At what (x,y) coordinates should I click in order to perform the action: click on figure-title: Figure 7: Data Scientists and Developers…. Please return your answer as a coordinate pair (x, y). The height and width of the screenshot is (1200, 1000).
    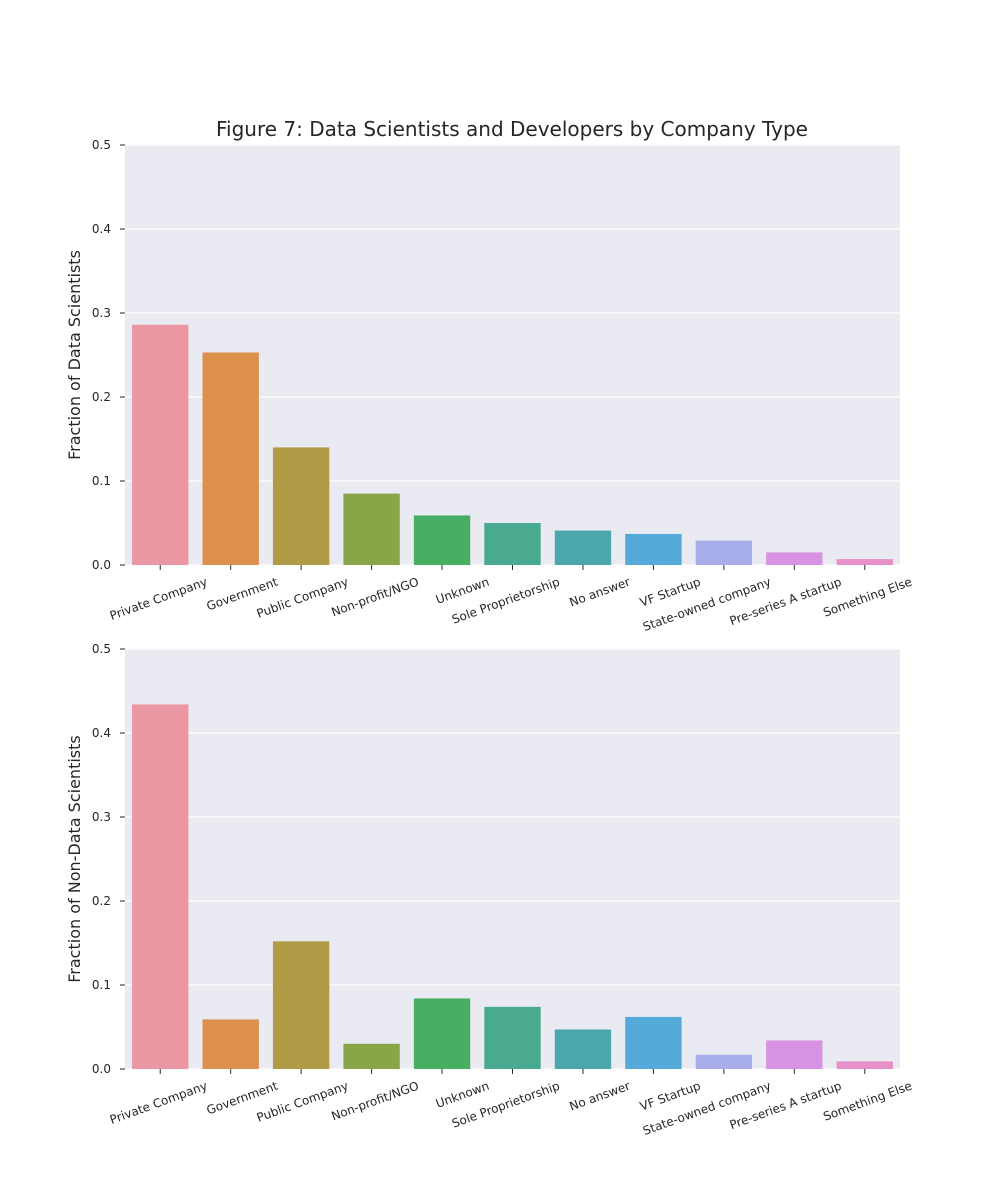
    Looking at the image, I should click on (512, 129).